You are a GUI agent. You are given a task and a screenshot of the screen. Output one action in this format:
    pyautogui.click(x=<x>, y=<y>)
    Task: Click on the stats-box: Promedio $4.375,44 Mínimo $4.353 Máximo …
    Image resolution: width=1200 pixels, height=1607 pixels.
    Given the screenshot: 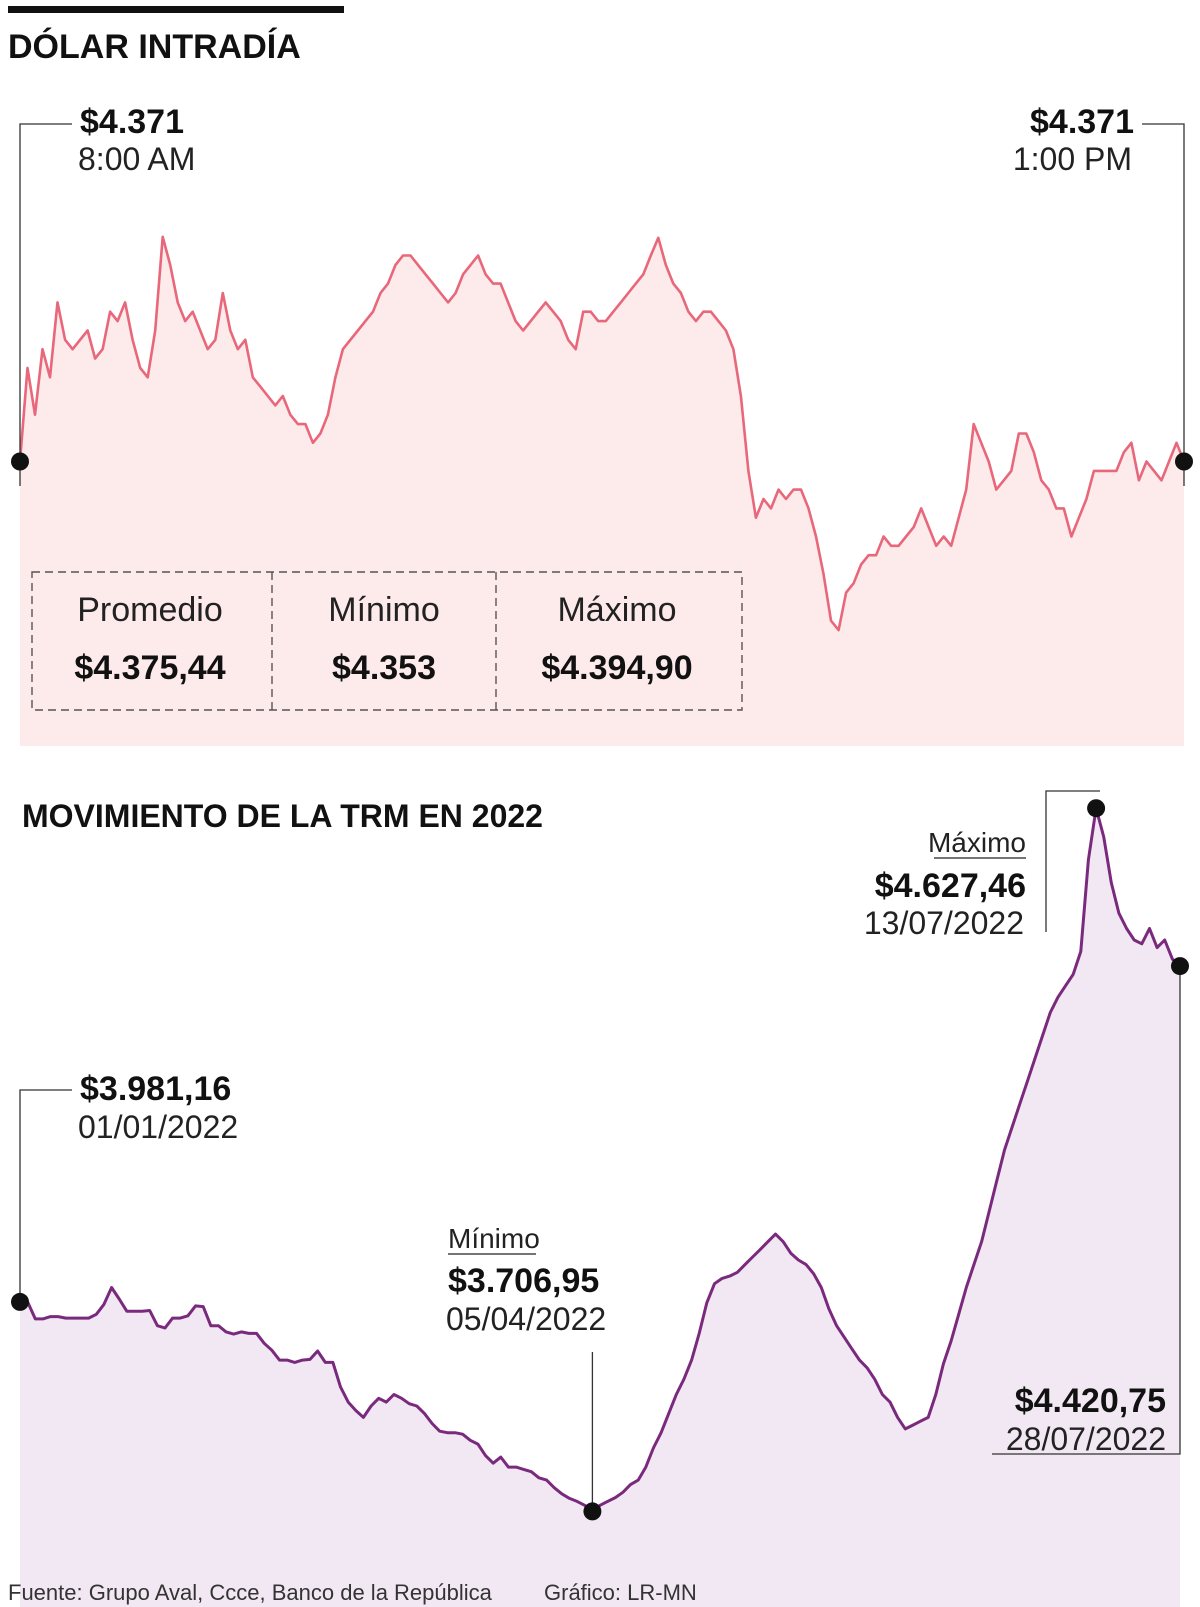 What is the action you would take?
    pyautogui.click(x=387, y=641)
    